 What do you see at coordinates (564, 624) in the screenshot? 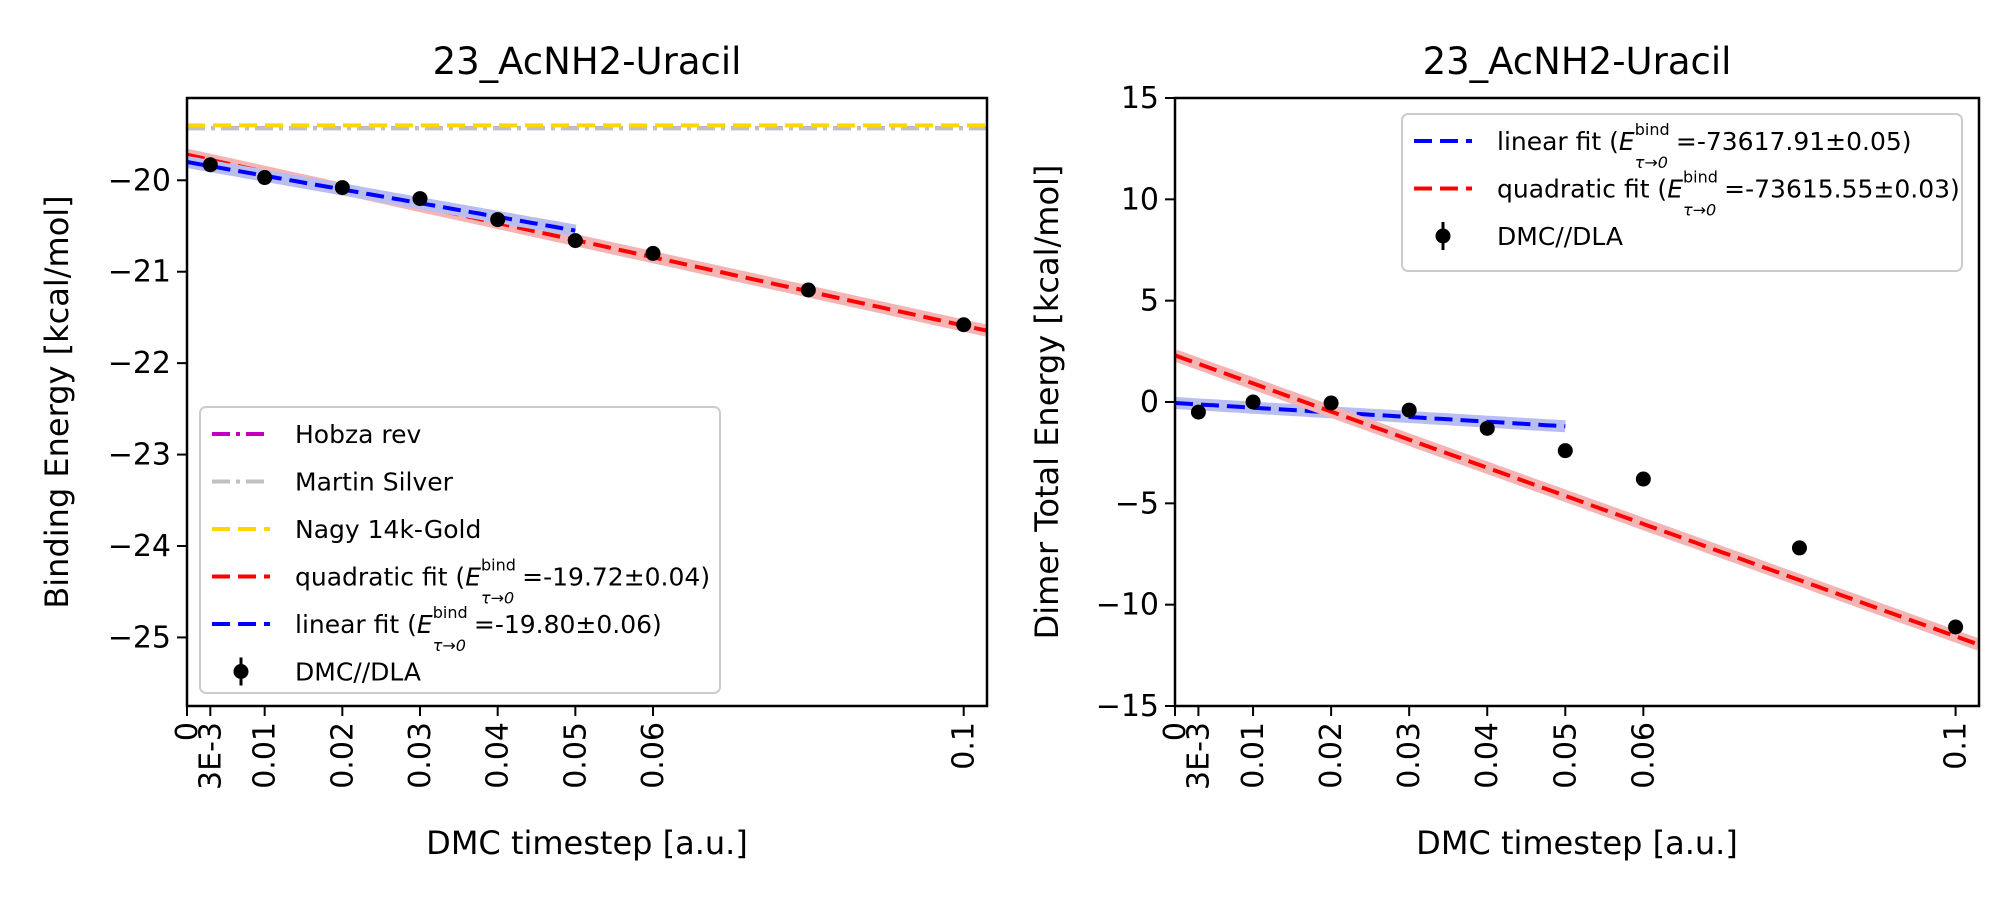
I see `legend-value: =-19.80±0.06)` at bounding box center [564, 624].